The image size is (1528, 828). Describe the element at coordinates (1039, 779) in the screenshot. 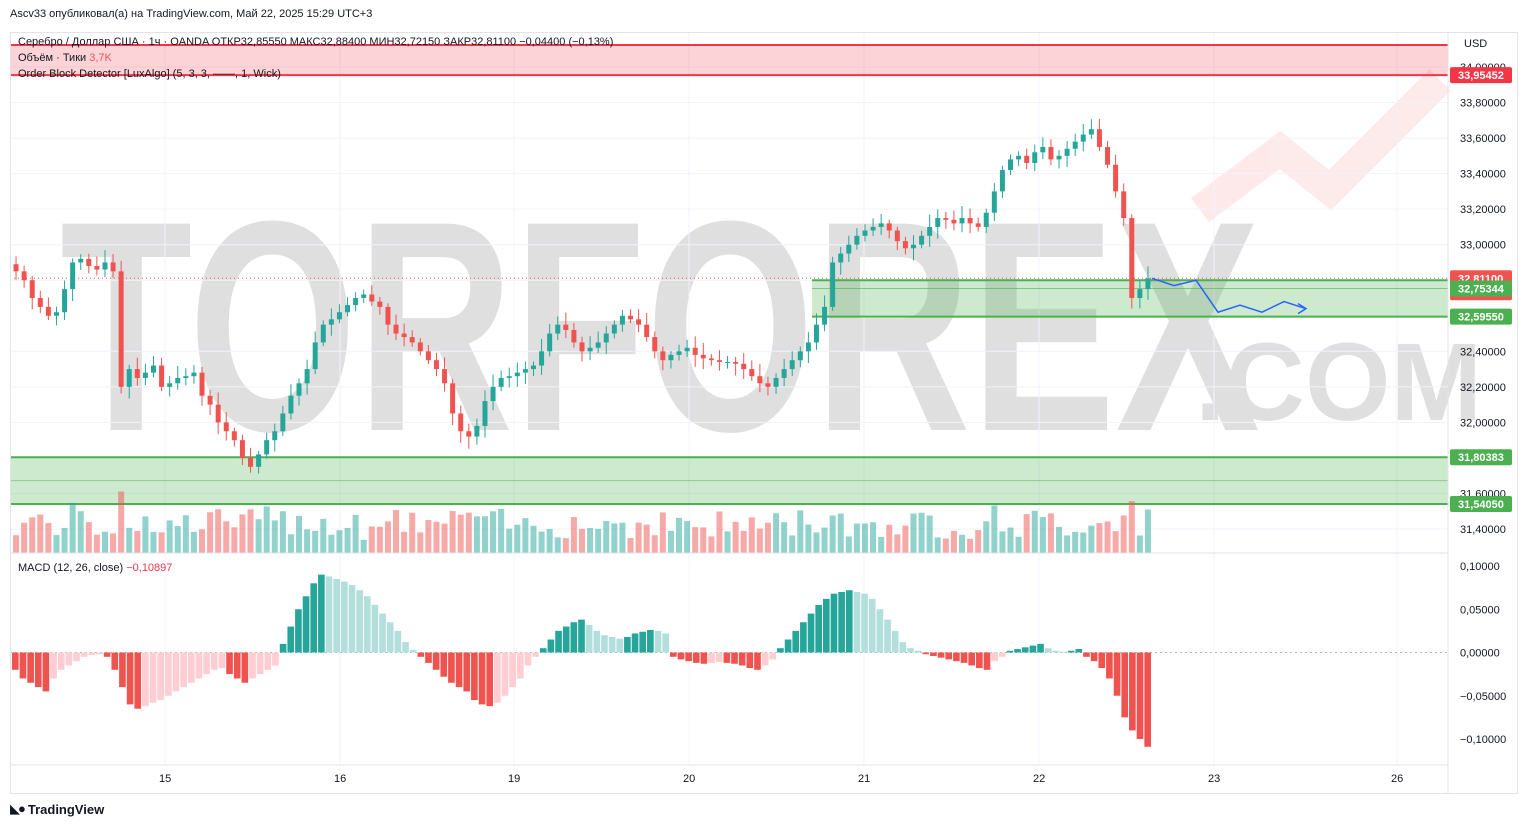

I see `time-tick-label: 22` at that location.